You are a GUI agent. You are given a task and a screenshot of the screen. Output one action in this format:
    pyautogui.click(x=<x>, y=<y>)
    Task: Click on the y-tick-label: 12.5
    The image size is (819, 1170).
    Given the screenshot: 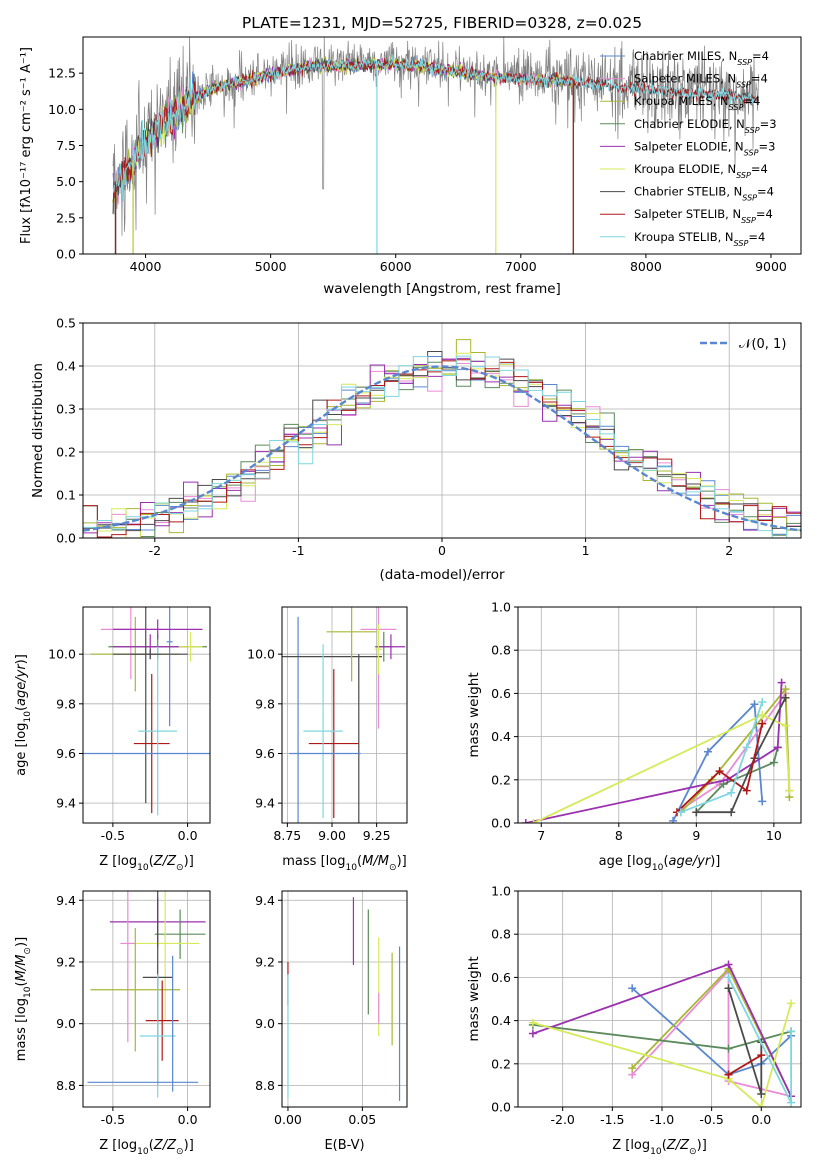 What is the action you would take?
    pyautogui.click(x=62, y=73)
    